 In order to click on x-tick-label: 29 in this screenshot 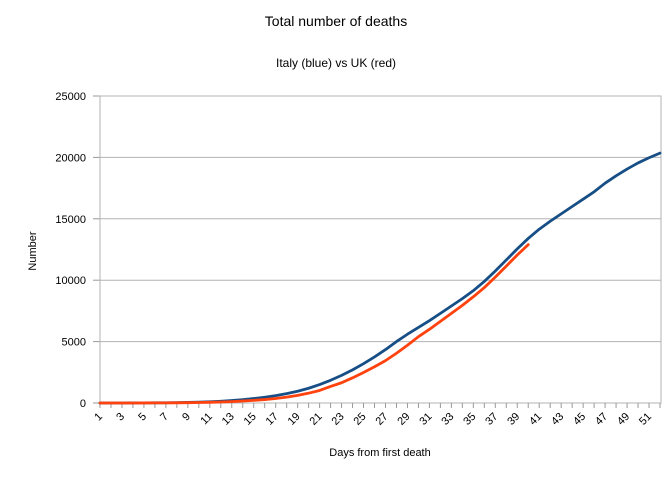, I will do `click(403, 419)`.